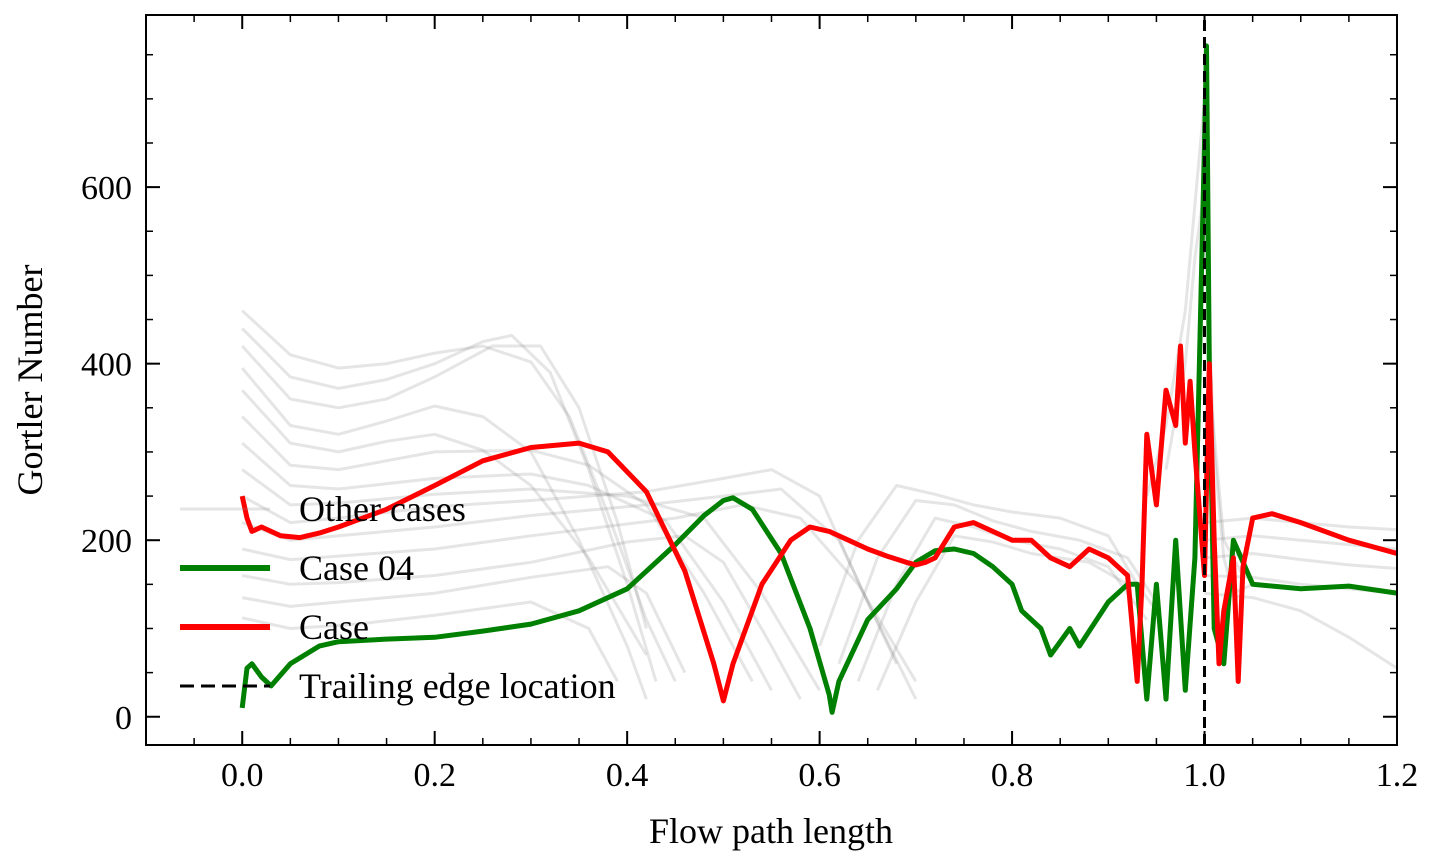 The image size is (1440, 867). I want to click on x-tick-label: 0.0, so click(242, 775).